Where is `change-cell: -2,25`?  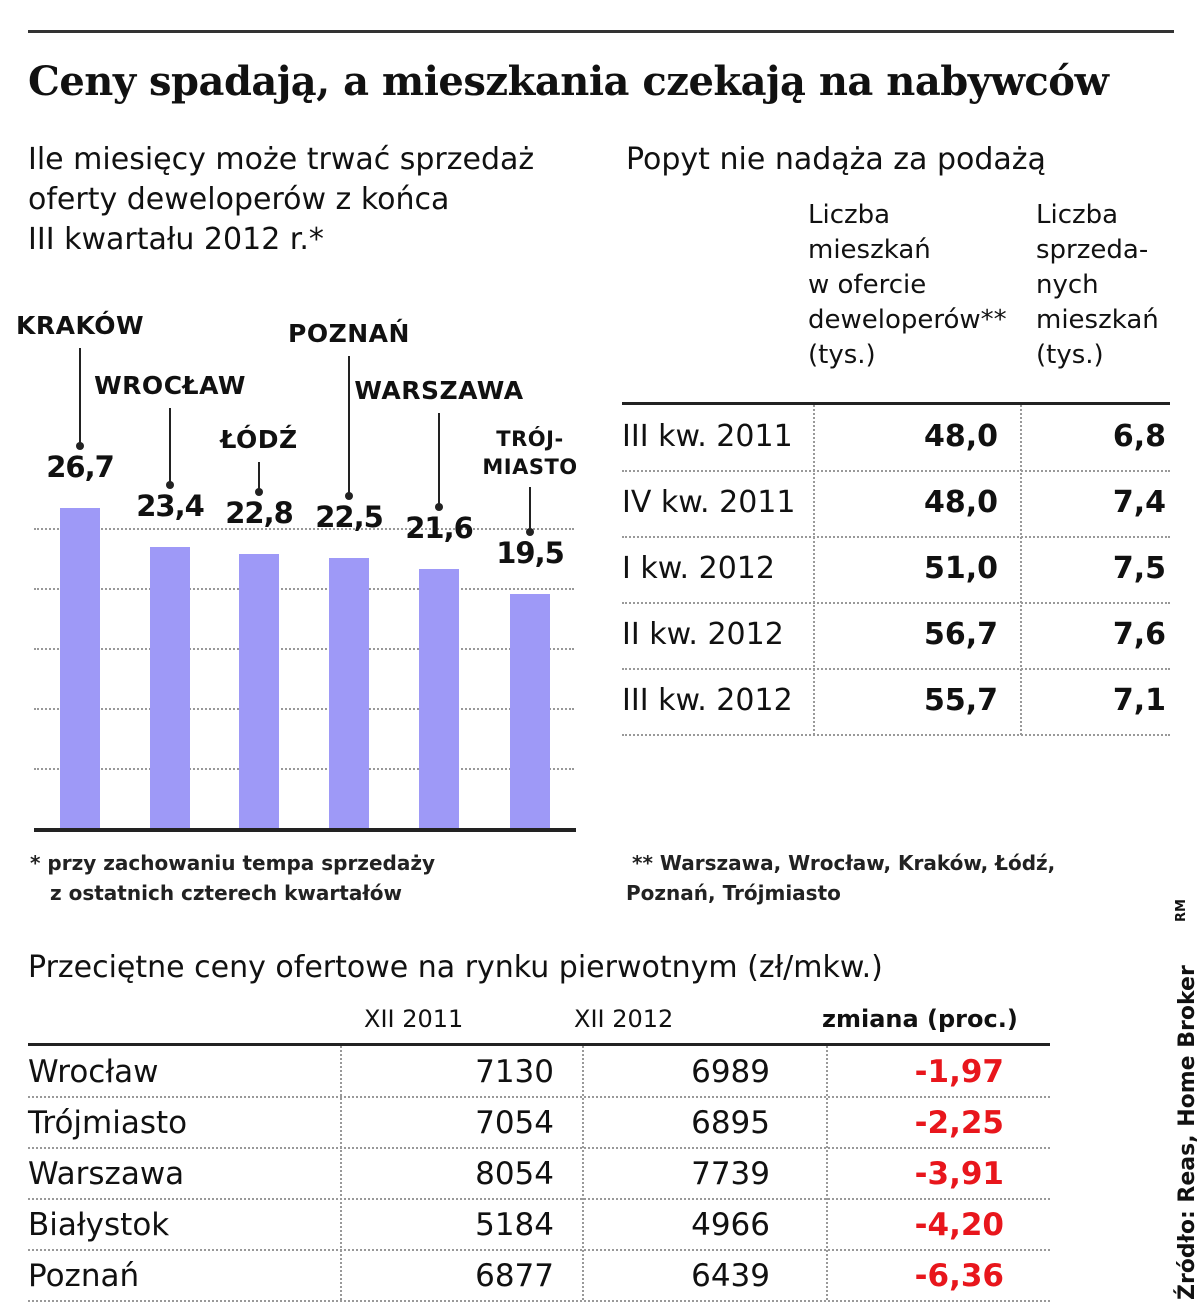
change-cell: -2,25 is located at coordinates (959, 1123).